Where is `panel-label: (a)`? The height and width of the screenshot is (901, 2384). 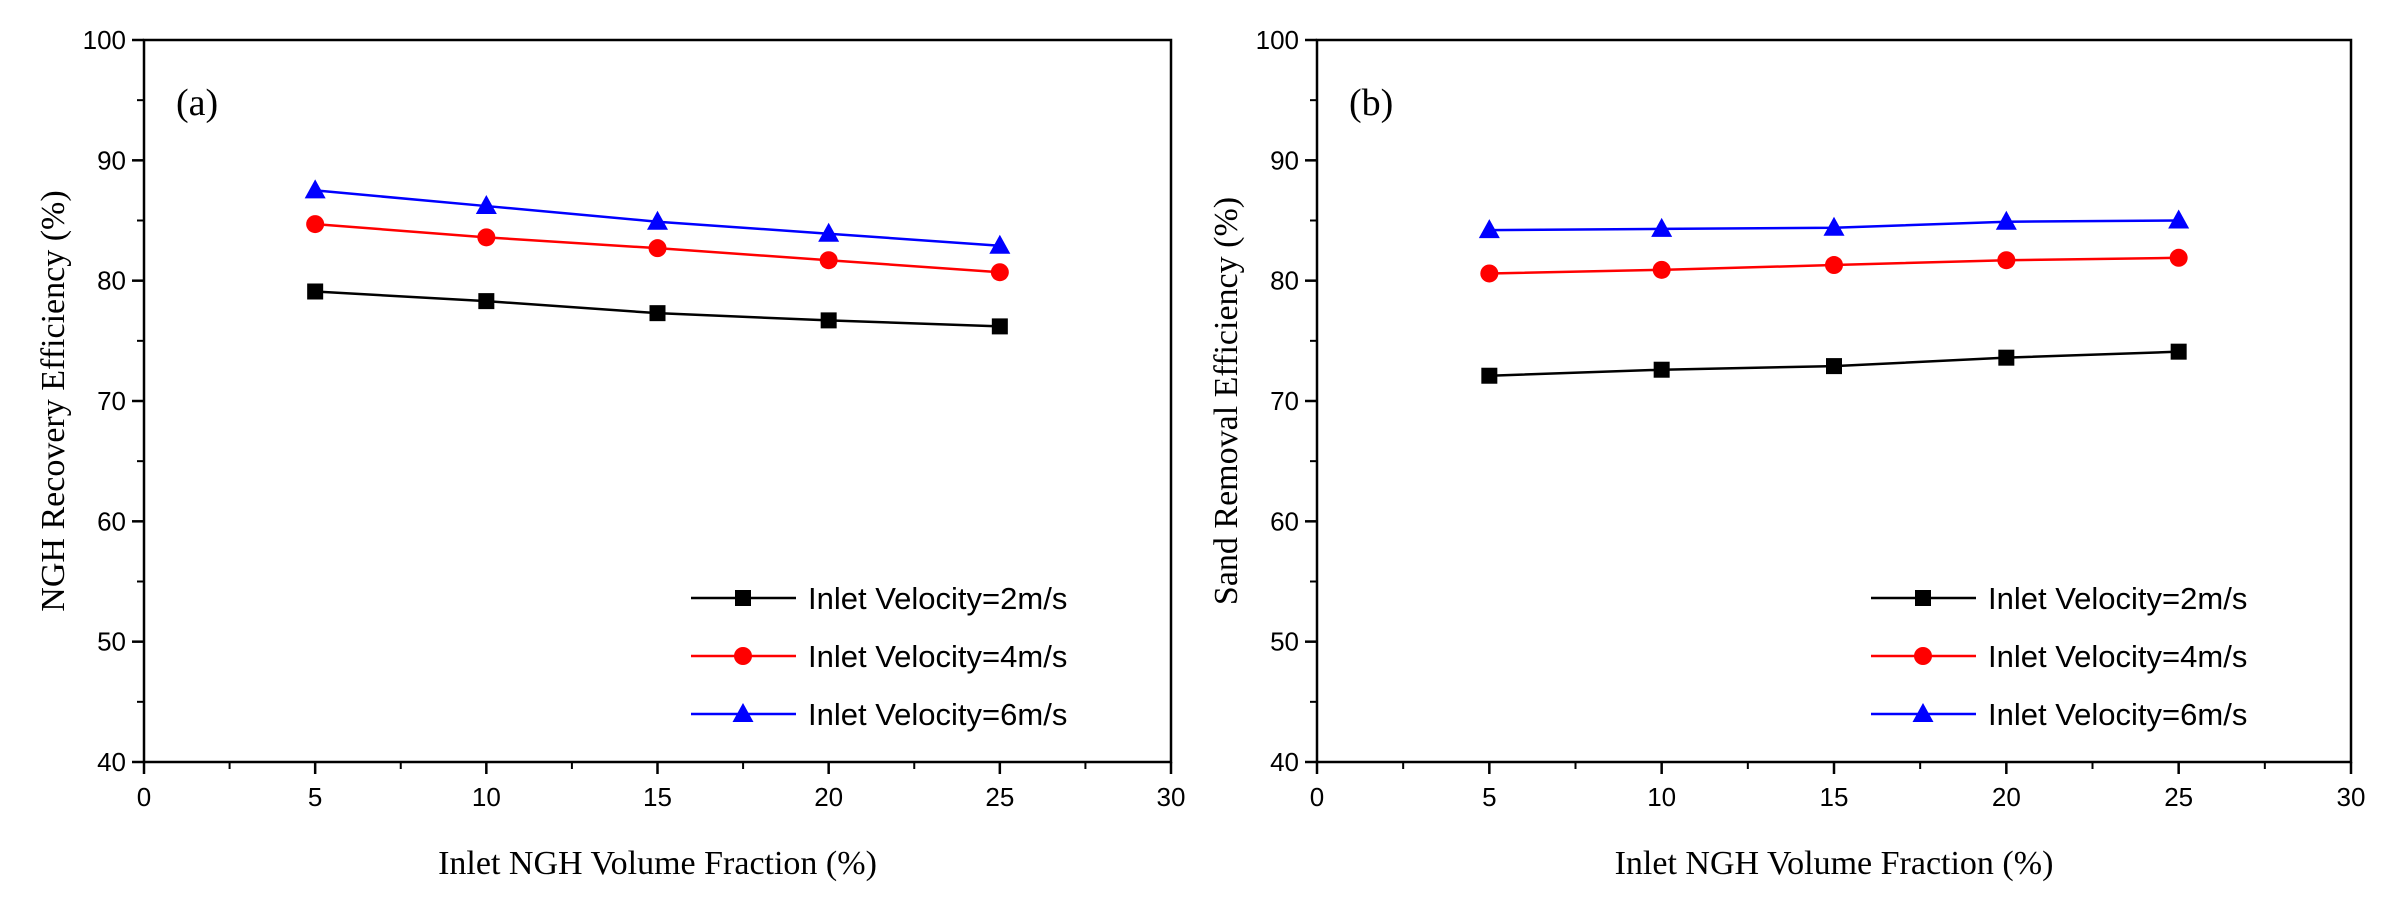
panel-label: (a) is located at coordinates (197, 103).